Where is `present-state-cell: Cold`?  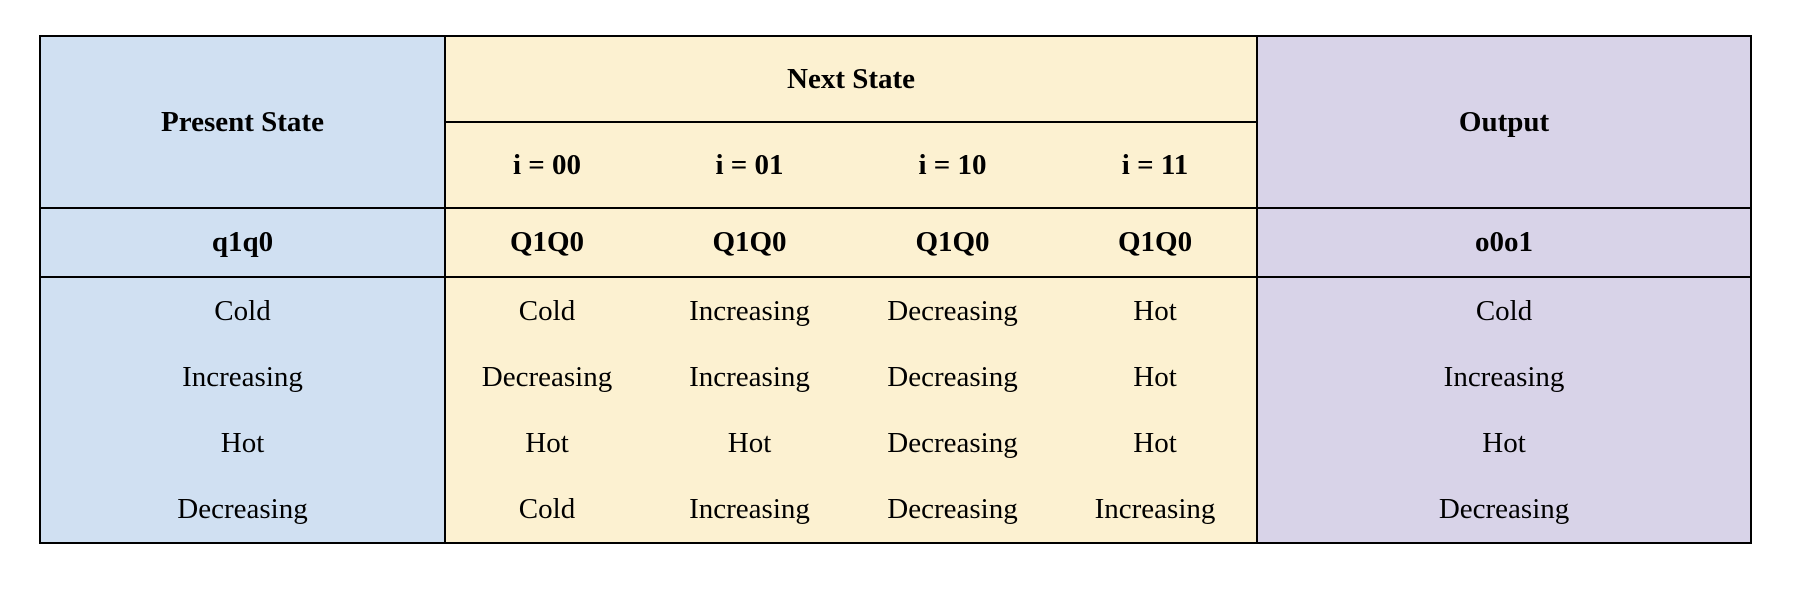 present-state-cell: Cold is located at coordinates (242, 310).